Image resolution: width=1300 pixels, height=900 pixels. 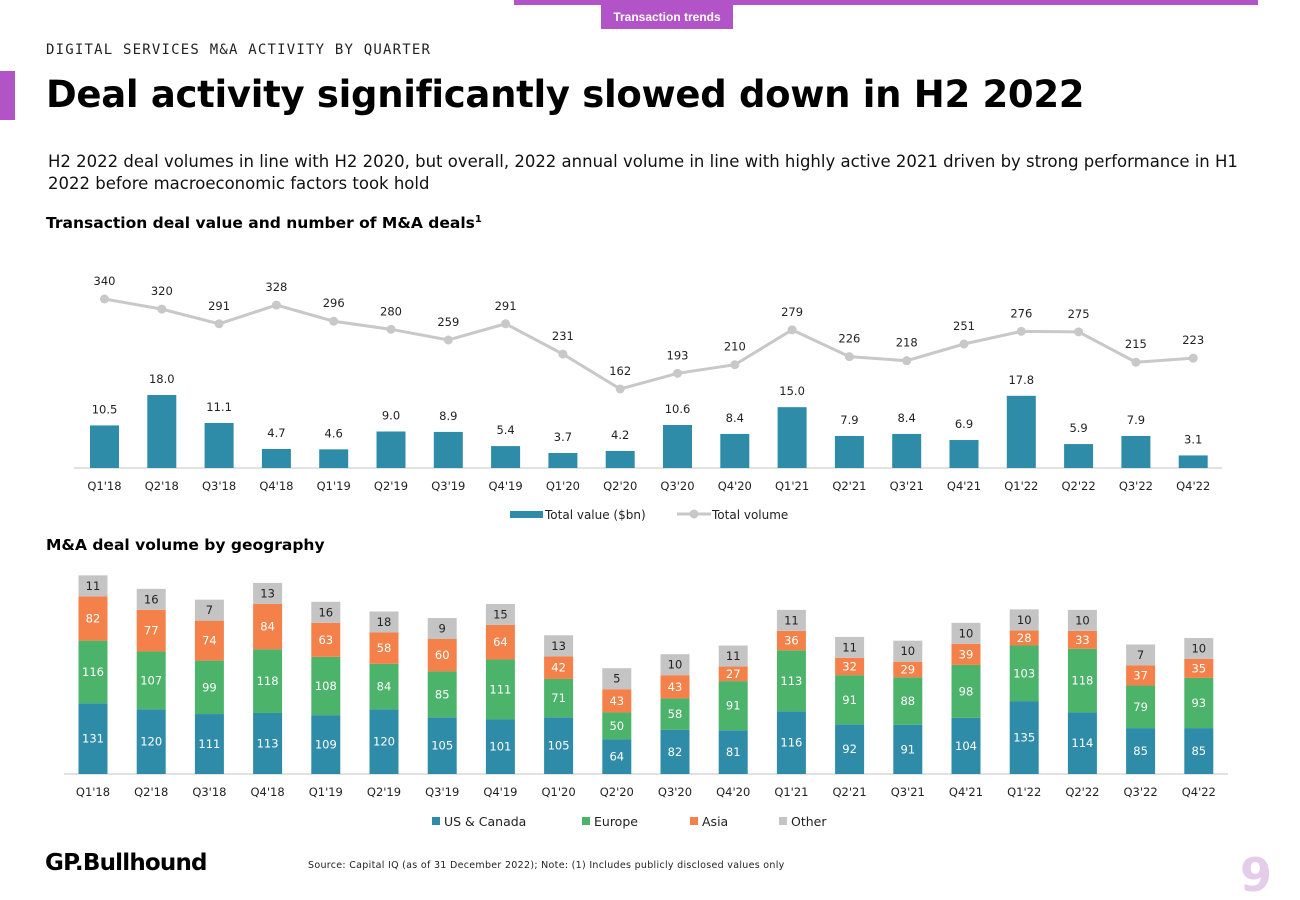 I want to click on europe-label: 107, so click(x=151, y=680).